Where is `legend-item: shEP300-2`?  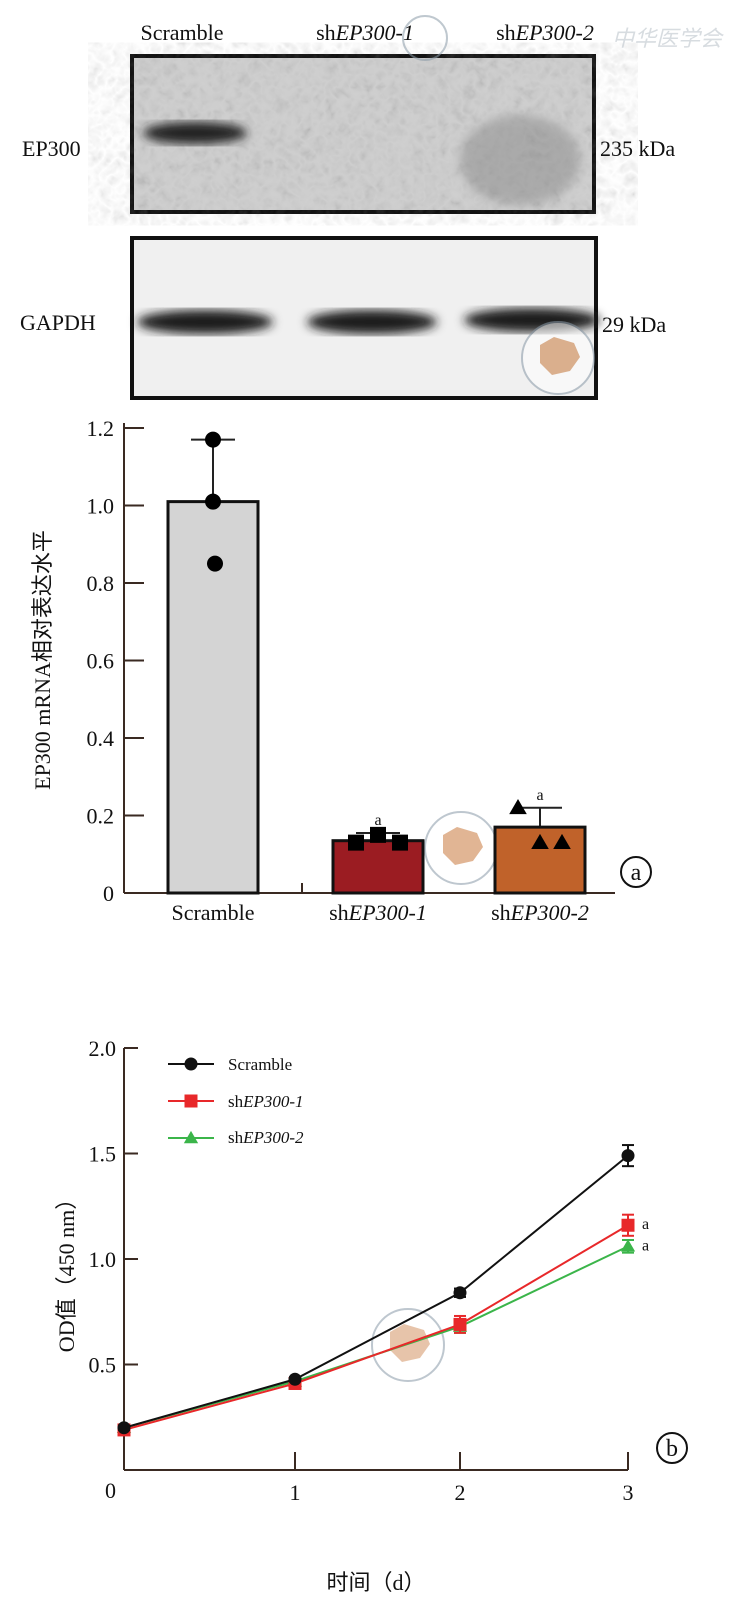
legend-item: shEP300-2 is located at coordinates (266, 1137).